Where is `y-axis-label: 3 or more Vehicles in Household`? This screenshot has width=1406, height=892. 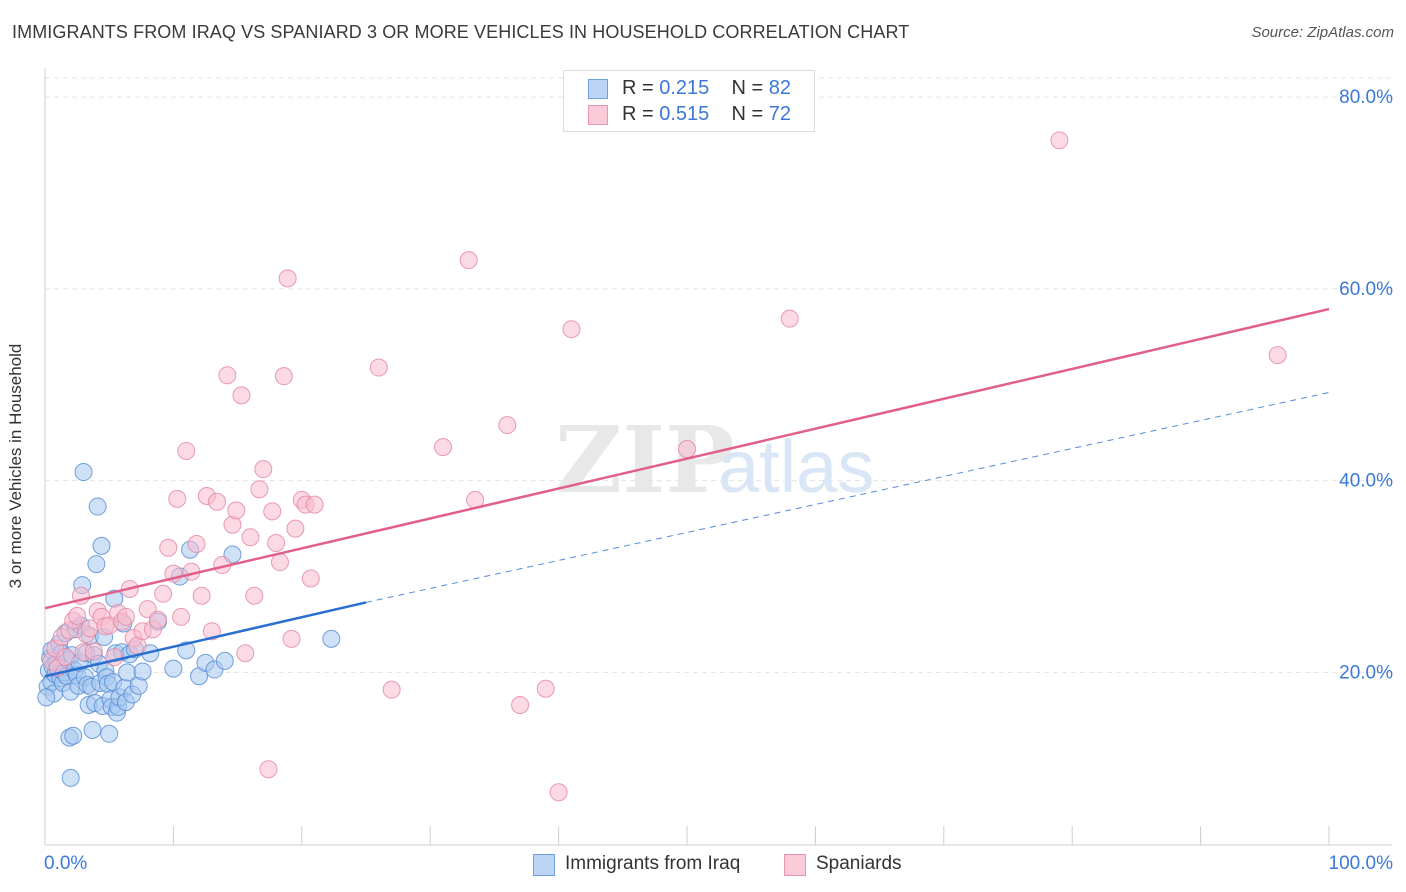
y-axis-label: 3 or more Vehicles in Household is located at coordinates (15, 466).